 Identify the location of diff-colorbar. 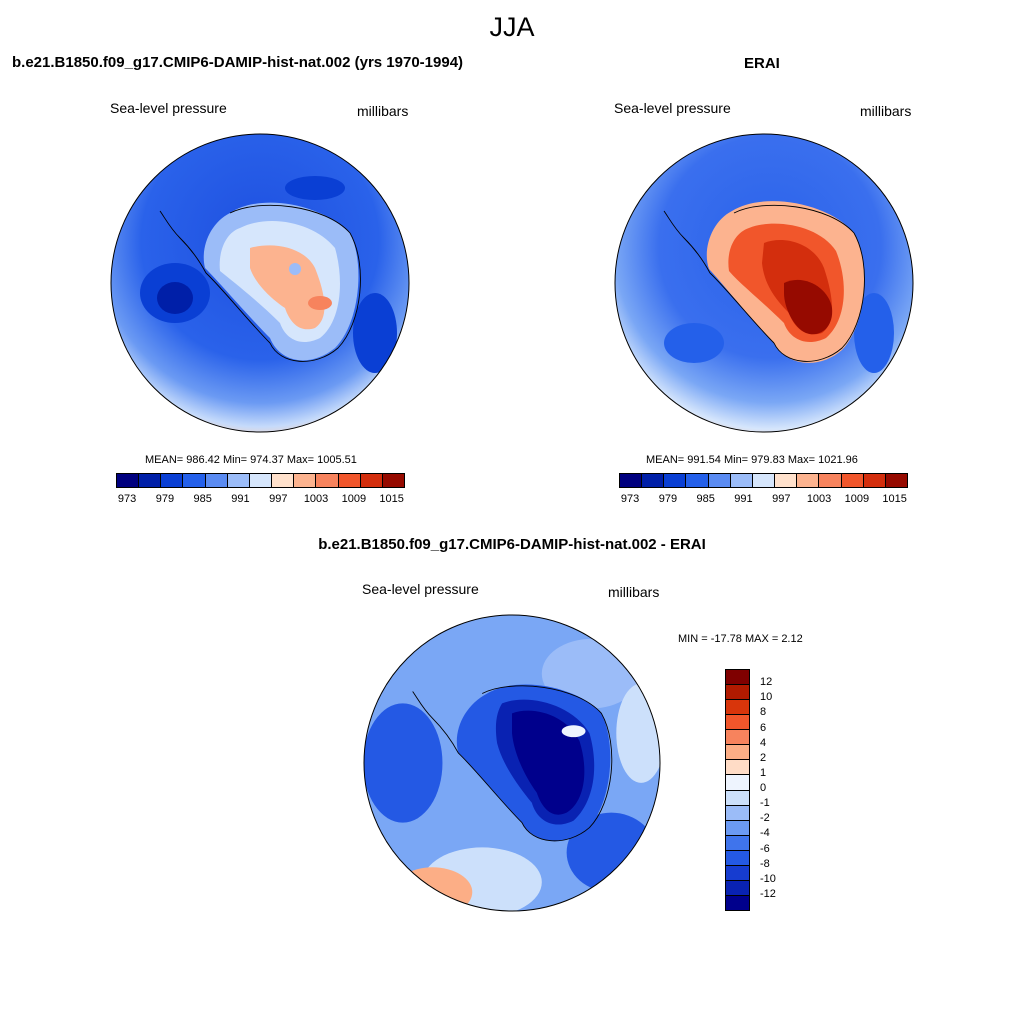
(737, 790).